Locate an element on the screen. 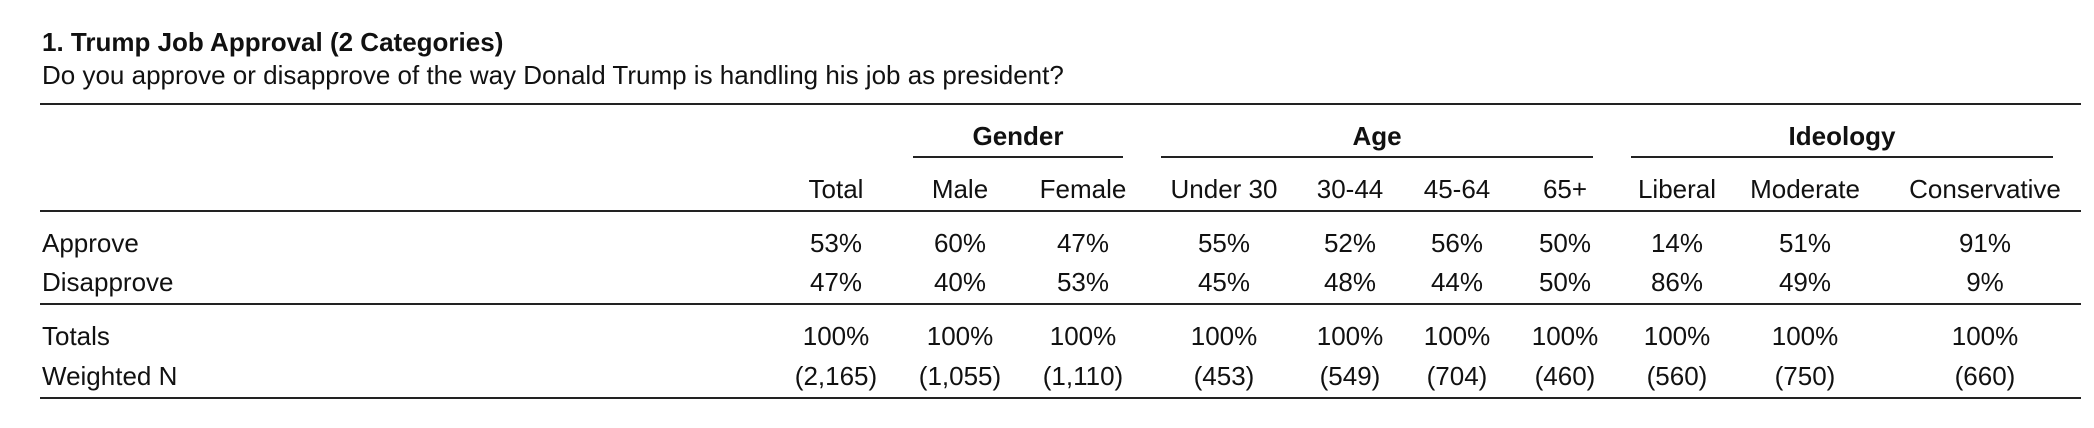 Image resolution: width=2094 pixels, height=428 pixels. column-header-female: Female is located at coordinates (1083, 189).